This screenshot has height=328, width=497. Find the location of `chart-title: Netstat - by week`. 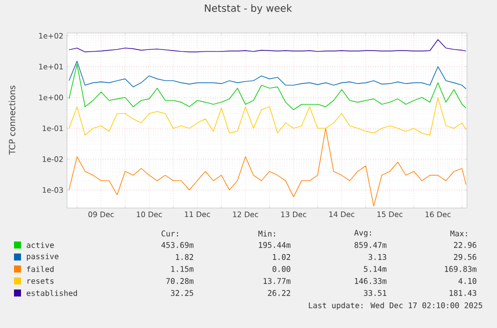

chart-title: Netstat - by week is located at coordinates (248, 9).